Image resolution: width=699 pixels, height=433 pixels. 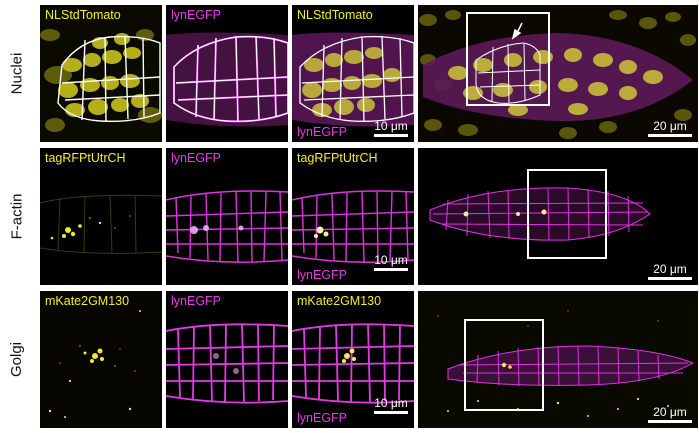 What do you see at coordinates (101, 73) in the screenshot?
I see `nuclei-panel-tomato: NLStdTomato` at bounding box center [101, 73].